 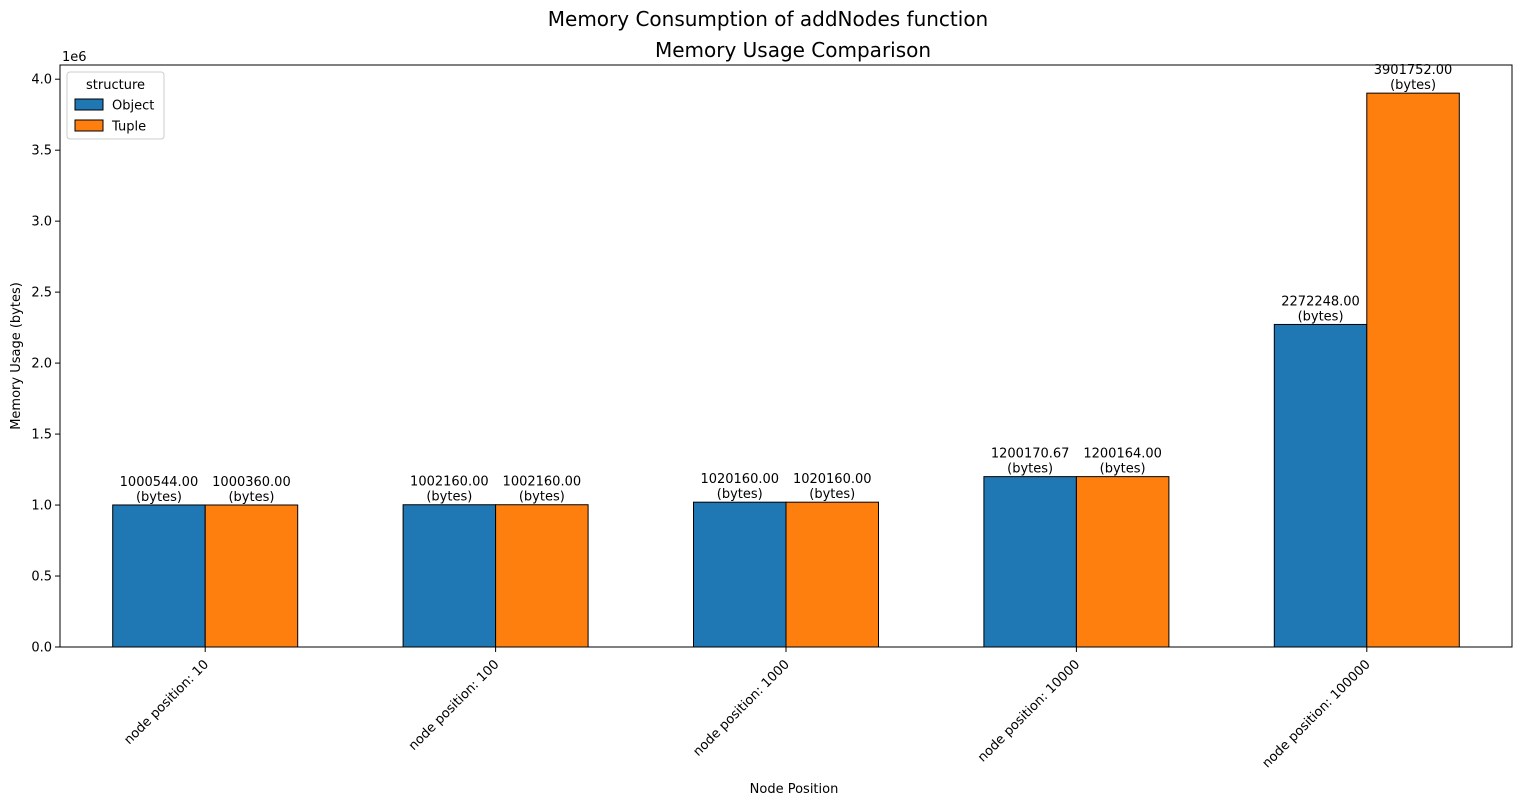 I want to click on bar-value-label-object-3: 1200170.67, so click(x=1030, y=454).